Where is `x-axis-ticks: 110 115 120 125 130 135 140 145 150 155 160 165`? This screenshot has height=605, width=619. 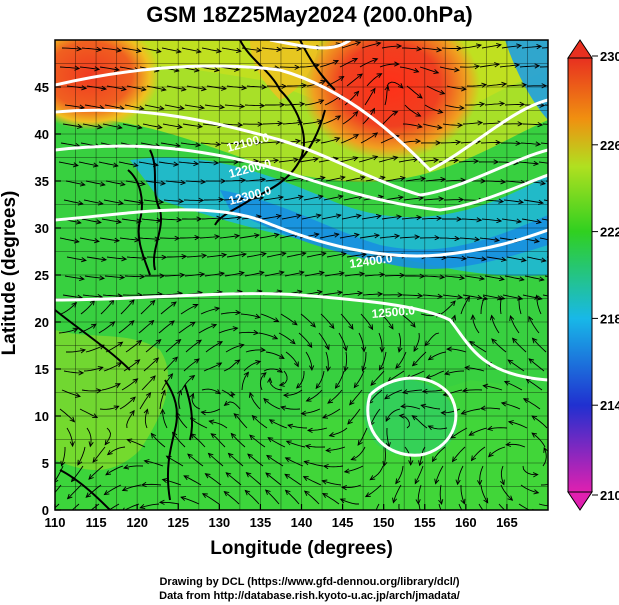 x-axis-ticks: 110 115 120 125 130 135 140 145 150 155 160 165 is located at coordinates (281, 517).